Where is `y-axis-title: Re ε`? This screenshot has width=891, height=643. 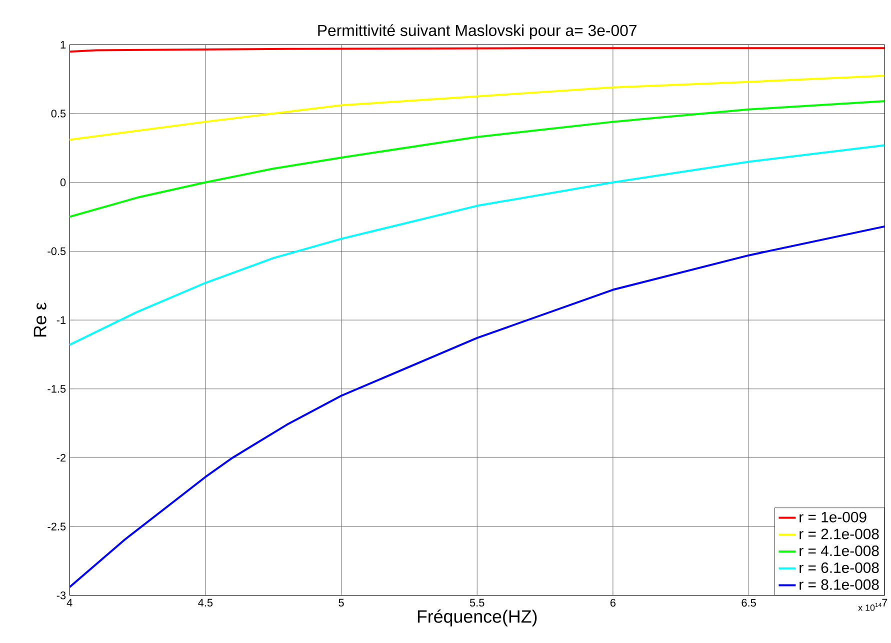 y-axis-title: Re ε is located at coordinates (40, 319).